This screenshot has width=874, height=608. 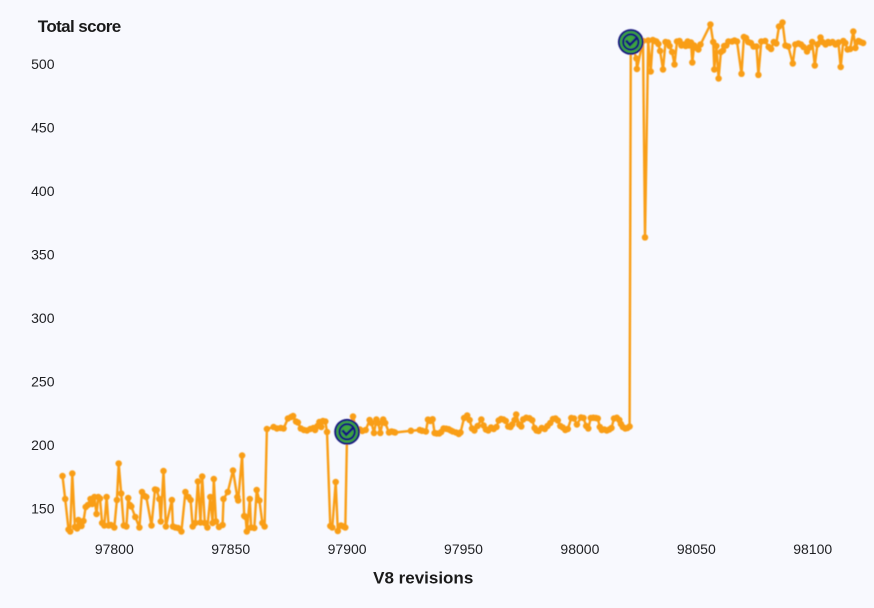 I want to click on svg-text: 98000, so click(x=579, y=549).